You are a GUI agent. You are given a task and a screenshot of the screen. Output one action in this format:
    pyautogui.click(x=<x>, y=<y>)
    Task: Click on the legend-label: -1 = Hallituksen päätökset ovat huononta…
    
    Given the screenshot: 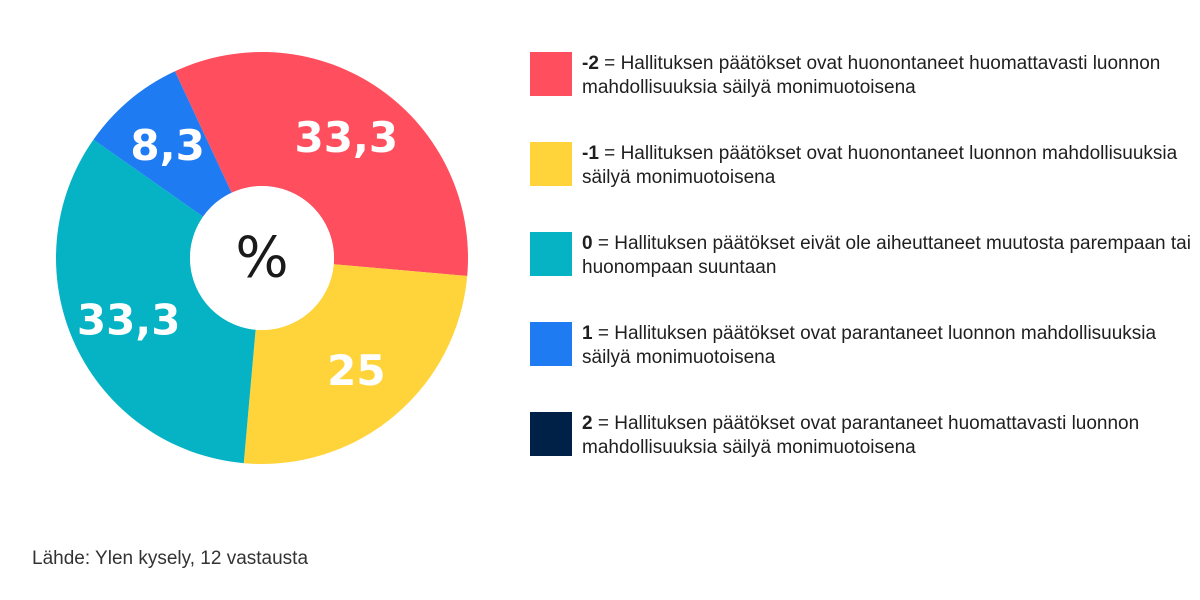 What is the action you would take?
    pyautogui.click(x=880, y=165)
    